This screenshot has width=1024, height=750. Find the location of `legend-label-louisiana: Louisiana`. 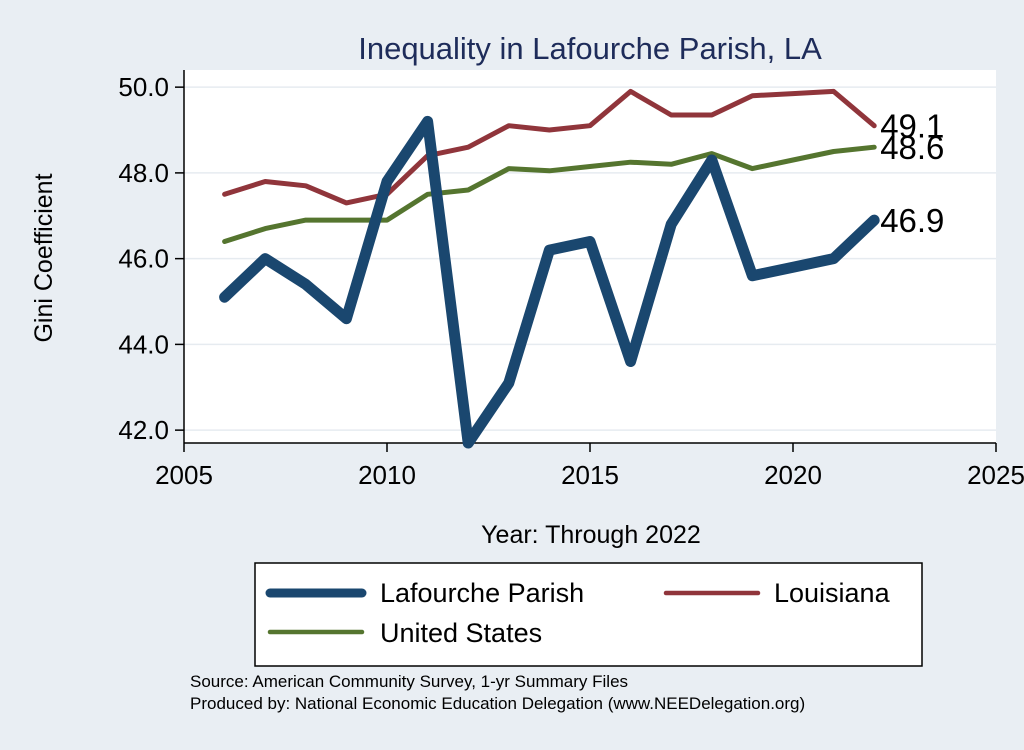

legend-label-louisiana: Louisiana is located at coordinates (832, 593).